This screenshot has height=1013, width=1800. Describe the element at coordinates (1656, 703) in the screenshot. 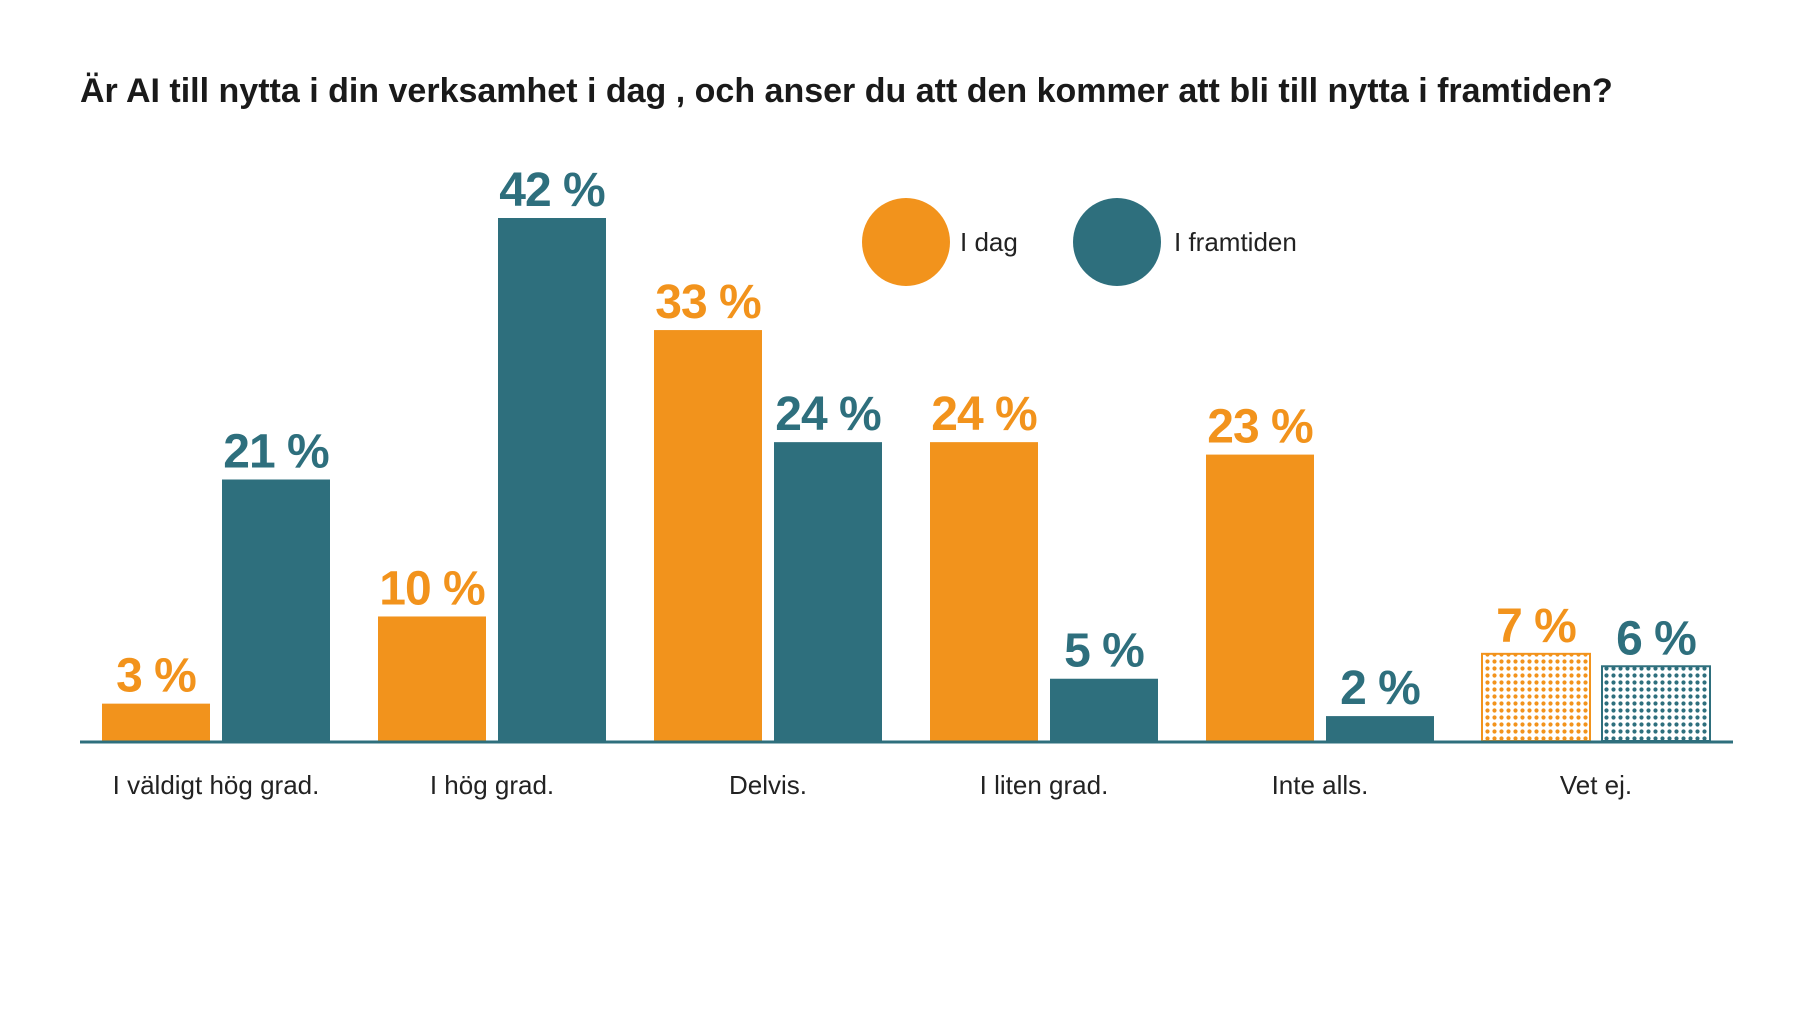

I see `bar-i-framtiden-vet-ej` at that location.